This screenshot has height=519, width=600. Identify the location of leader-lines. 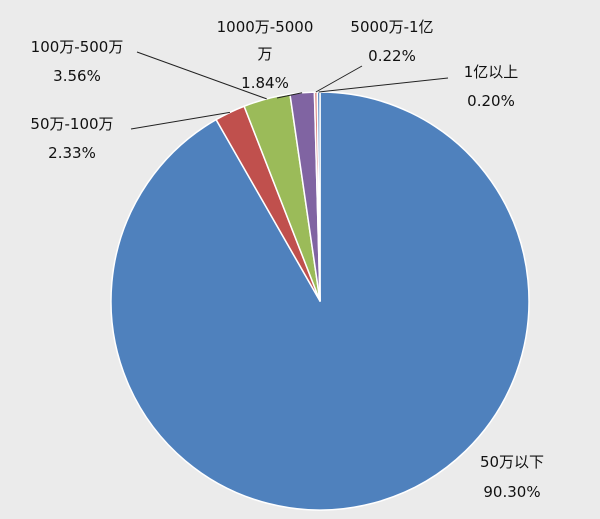
(289, 90).